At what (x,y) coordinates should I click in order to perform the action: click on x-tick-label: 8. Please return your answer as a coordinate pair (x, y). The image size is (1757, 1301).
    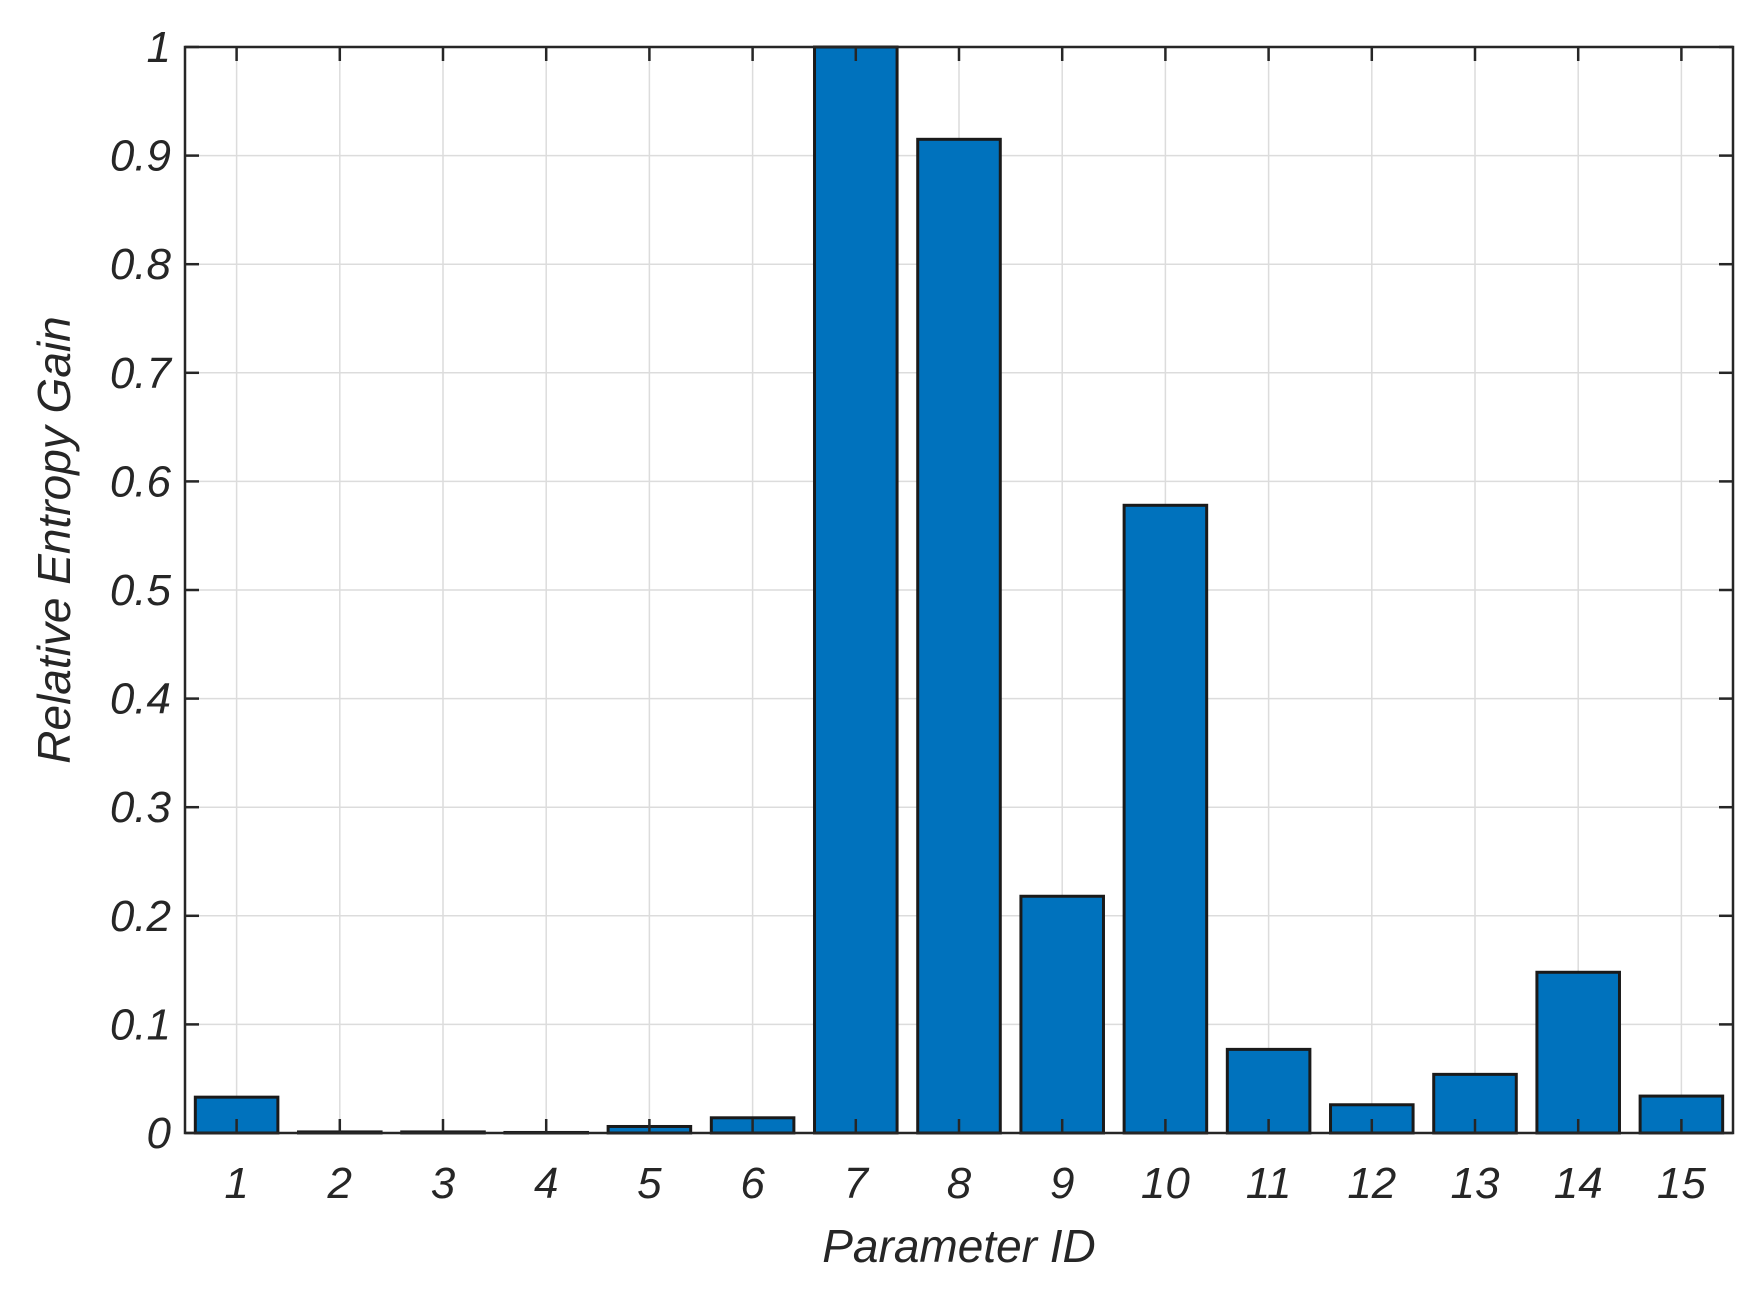
    Looking at the image, I should click on (959, 1183).